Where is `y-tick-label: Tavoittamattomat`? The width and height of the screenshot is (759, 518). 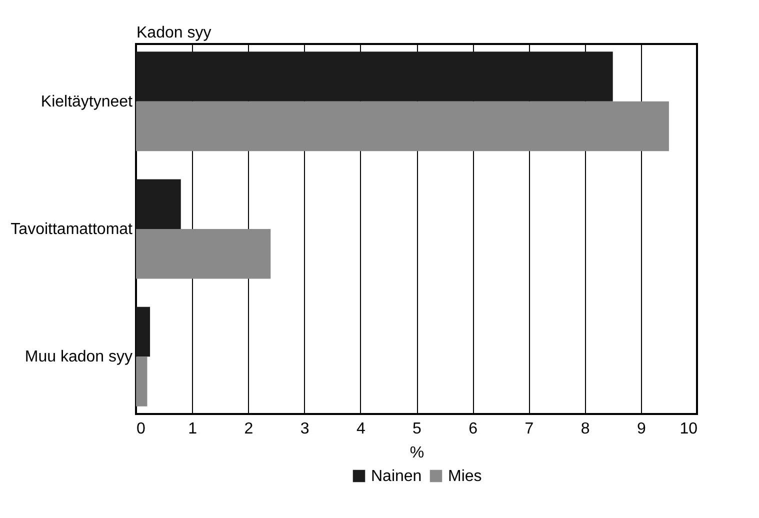 y-tick-label: Tavoittamattomat is located at coordinates (72, 229).